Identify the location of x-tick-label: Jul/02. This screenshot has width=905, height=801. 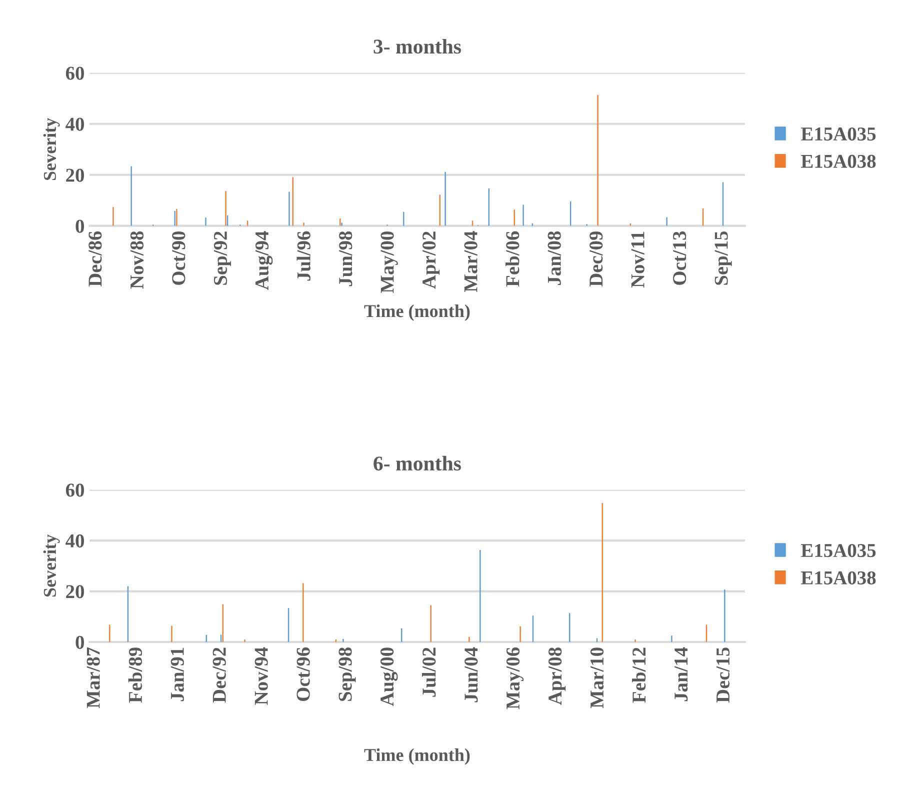
(429, 672).